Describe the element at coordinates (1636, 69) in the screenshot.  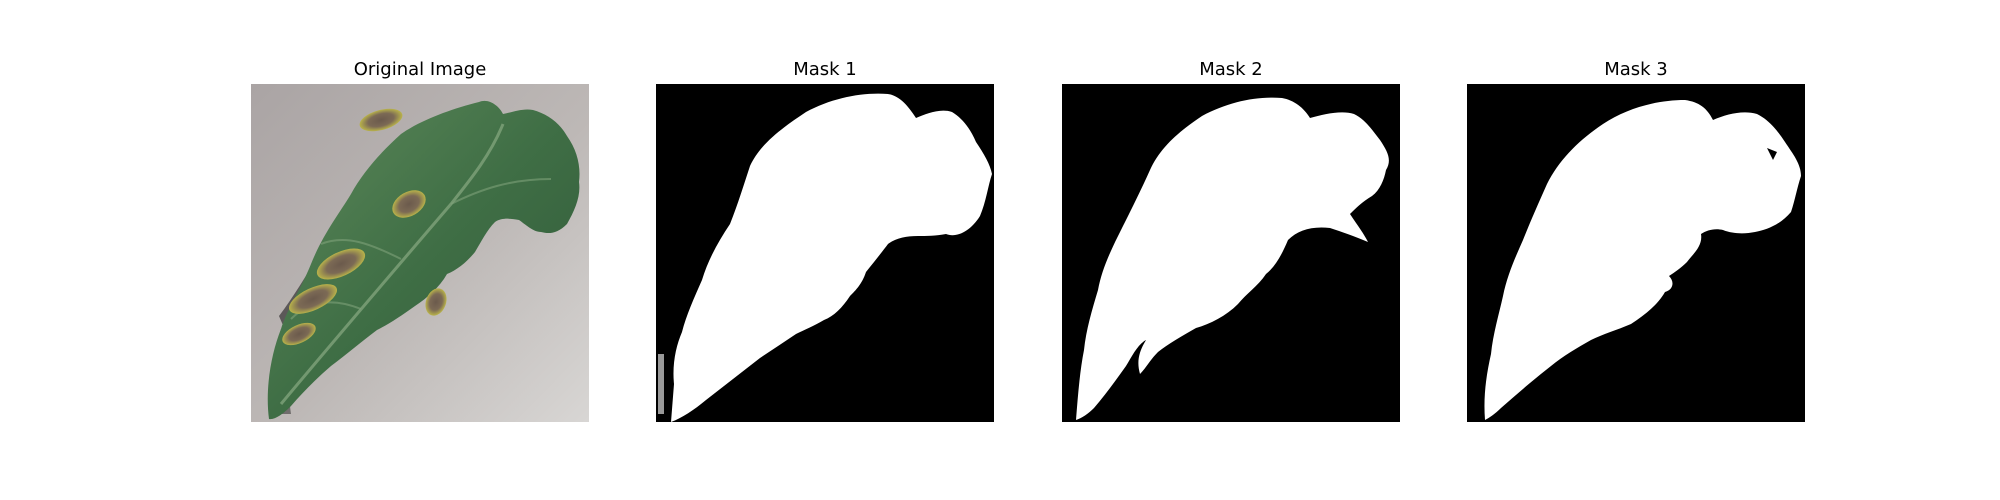
I see `panel-title: Mask 3` at that location.